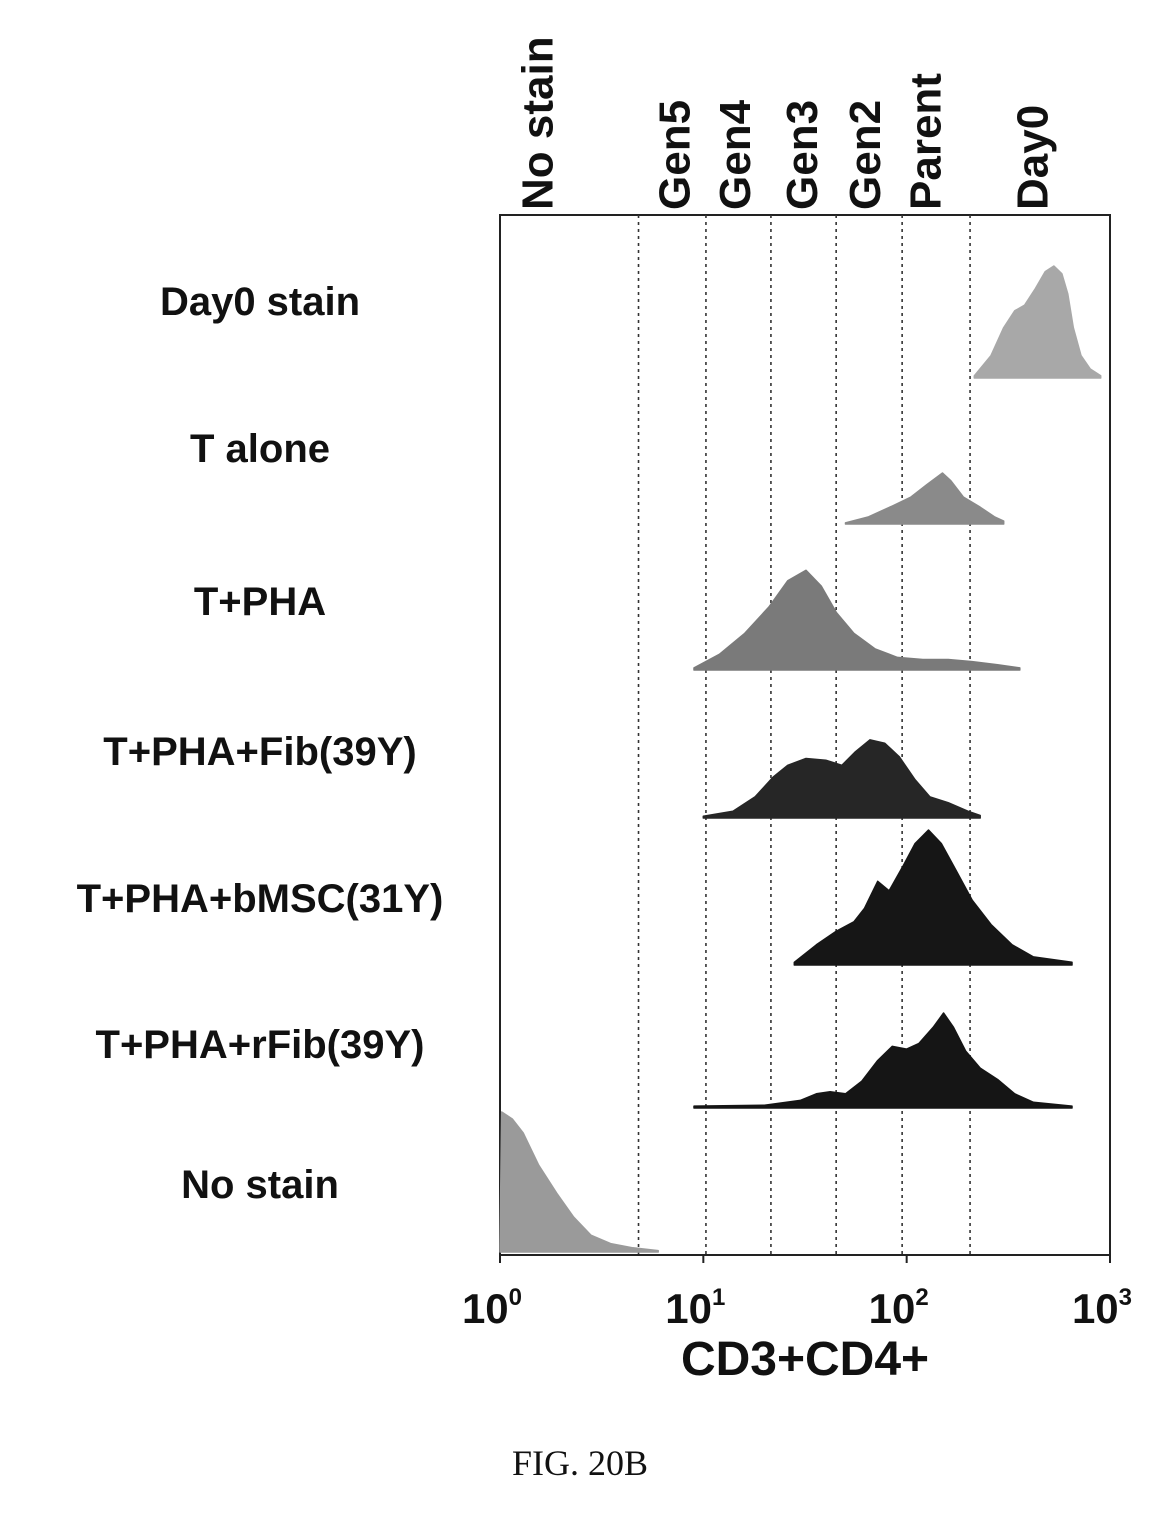 The width and height of the screenshot is (1165, 1528). Describe the element at coordinates (260, 602) in the screenshot. I see `row-label-t-pha: T+PHA` at that location.